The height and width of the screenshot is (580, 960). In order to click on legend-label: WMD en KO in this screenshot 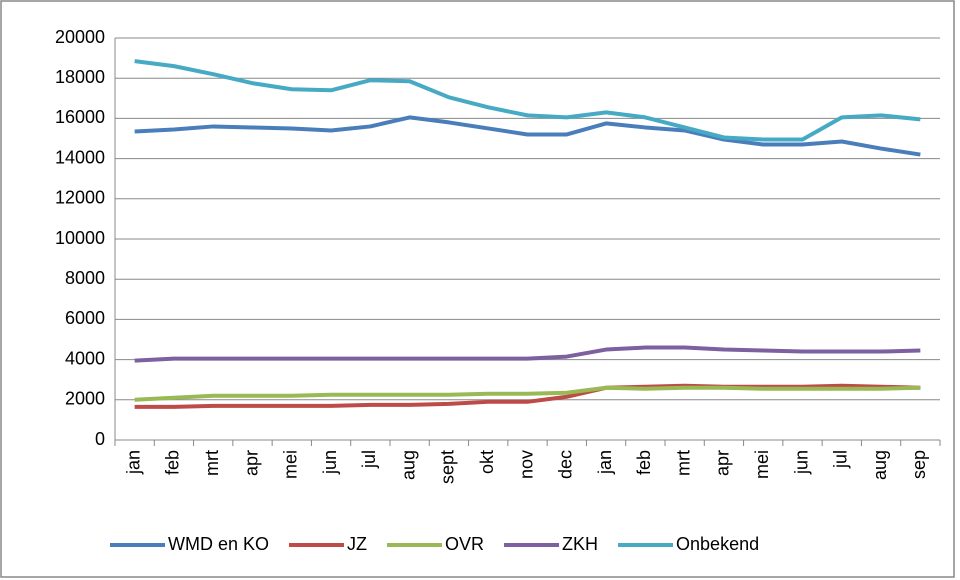, I will do `click(218, 544)`.